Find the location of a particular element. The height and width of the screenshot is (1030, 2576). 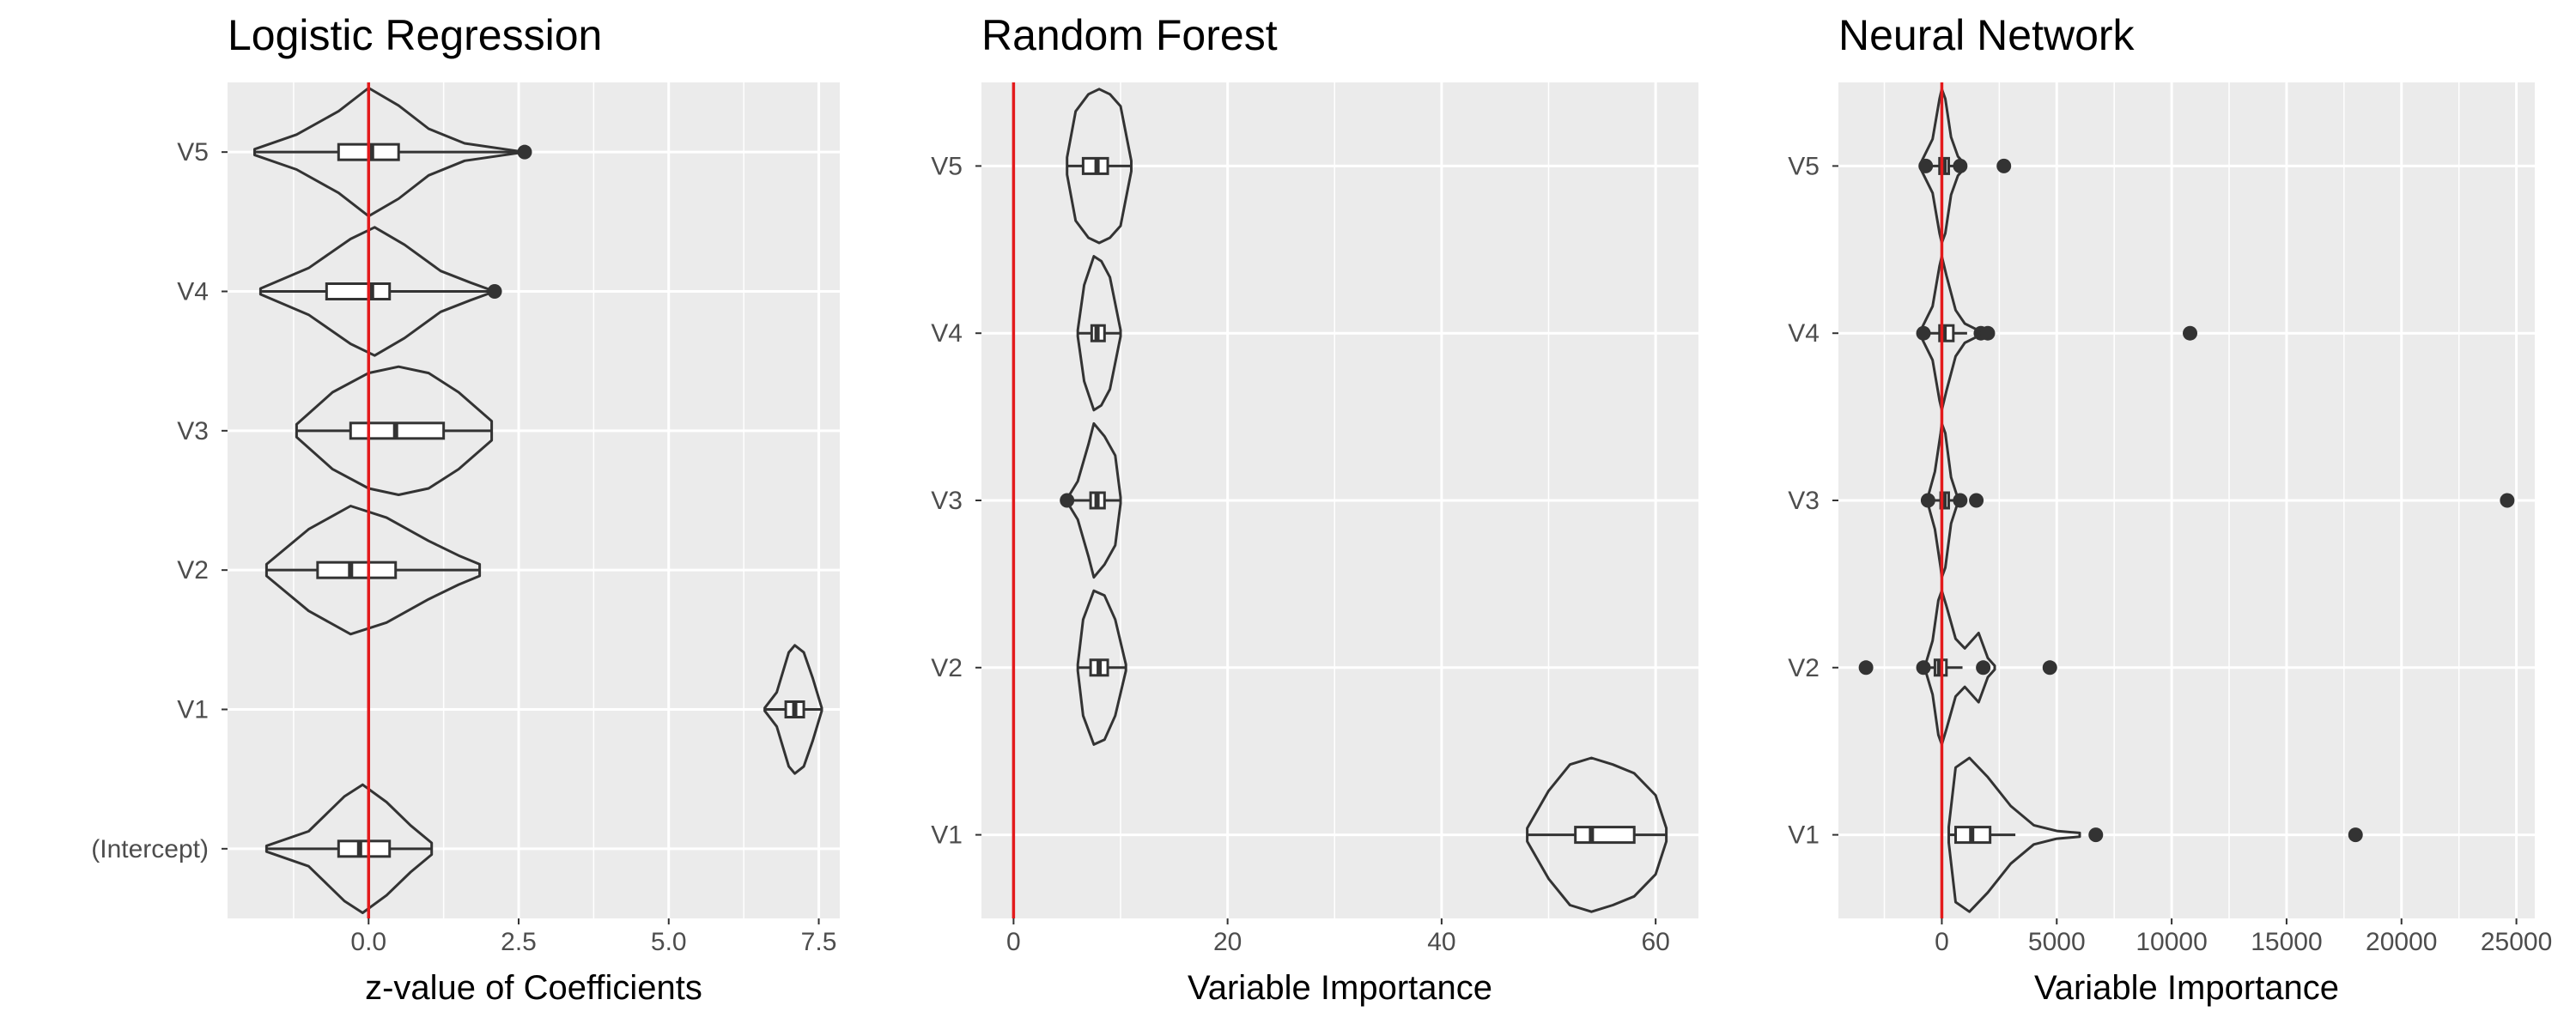

violin-(Intercept) is located at coordinates (349, 848).